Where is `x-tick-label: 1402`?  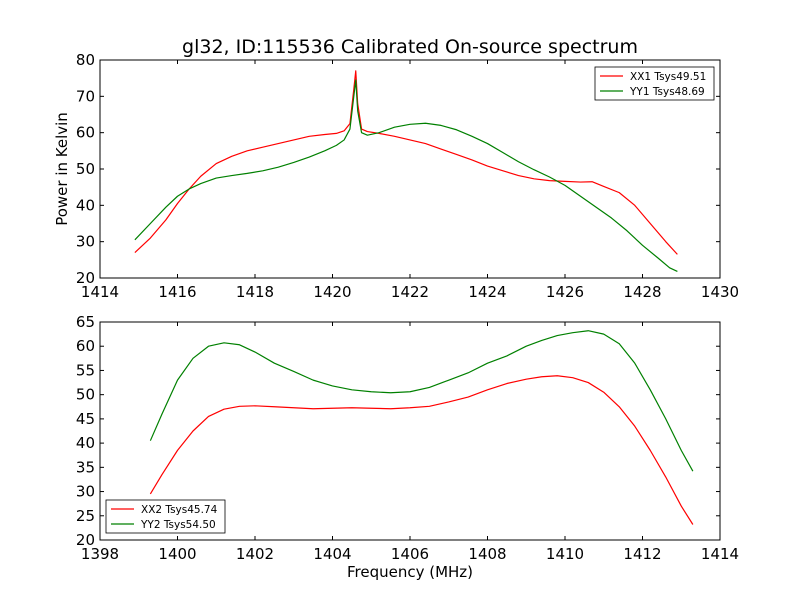 x-tick-label: 1402 is located at coordinates (255, 554).